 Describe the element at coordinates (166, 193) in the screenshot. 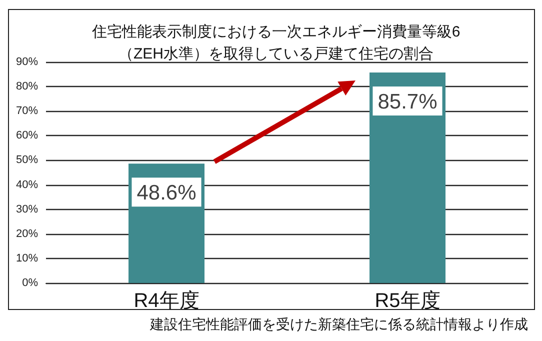

I see `data-label: 48.6%` at that location.